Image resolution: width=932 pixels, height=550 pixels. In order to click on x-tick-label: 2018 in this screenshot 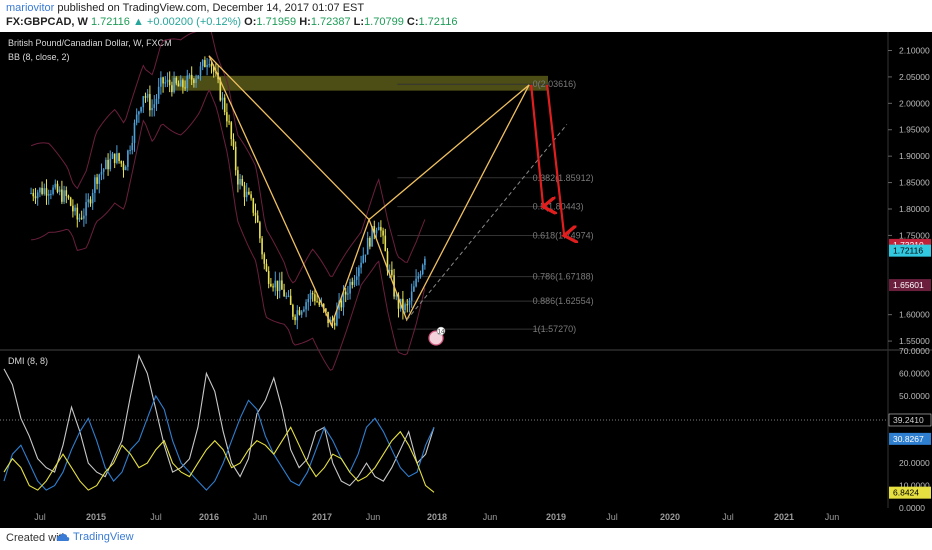, I will do `click(437, 517)`.